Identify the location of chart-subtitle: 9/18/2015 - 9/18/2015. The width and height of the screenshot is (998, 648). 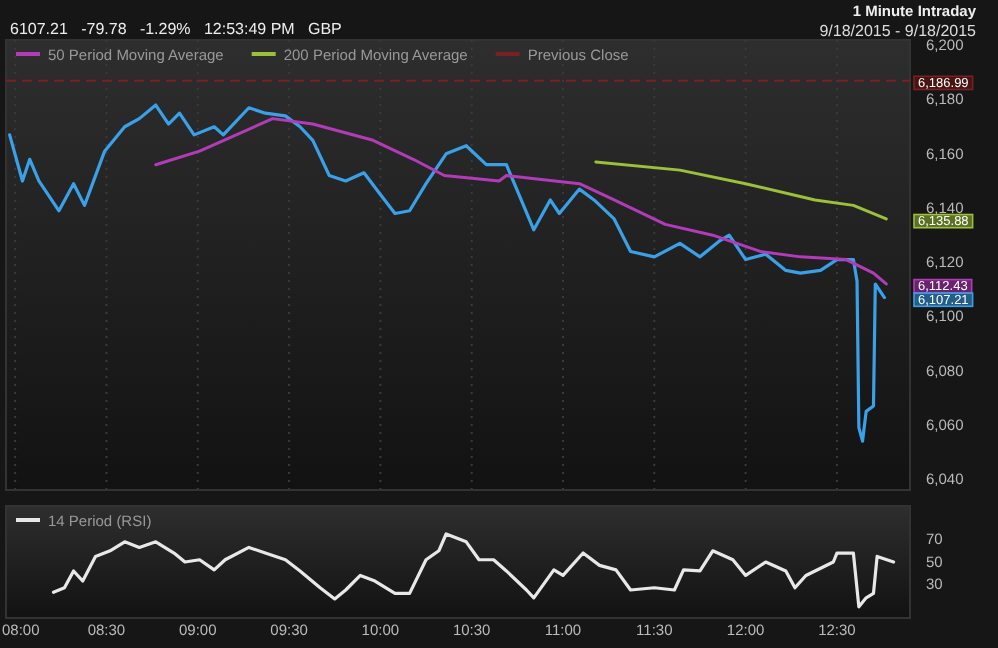
(898, 31).